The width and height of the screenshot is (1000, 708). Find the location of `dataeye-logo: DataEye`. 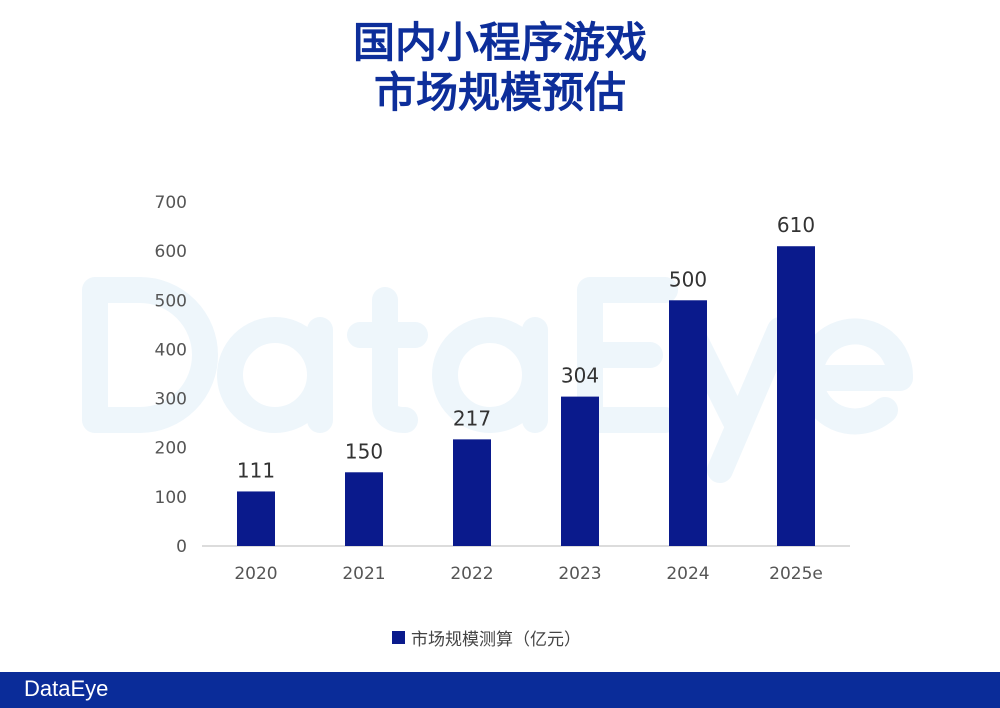

dataeye-logo: DataEye is located at coordinates (66, 688).